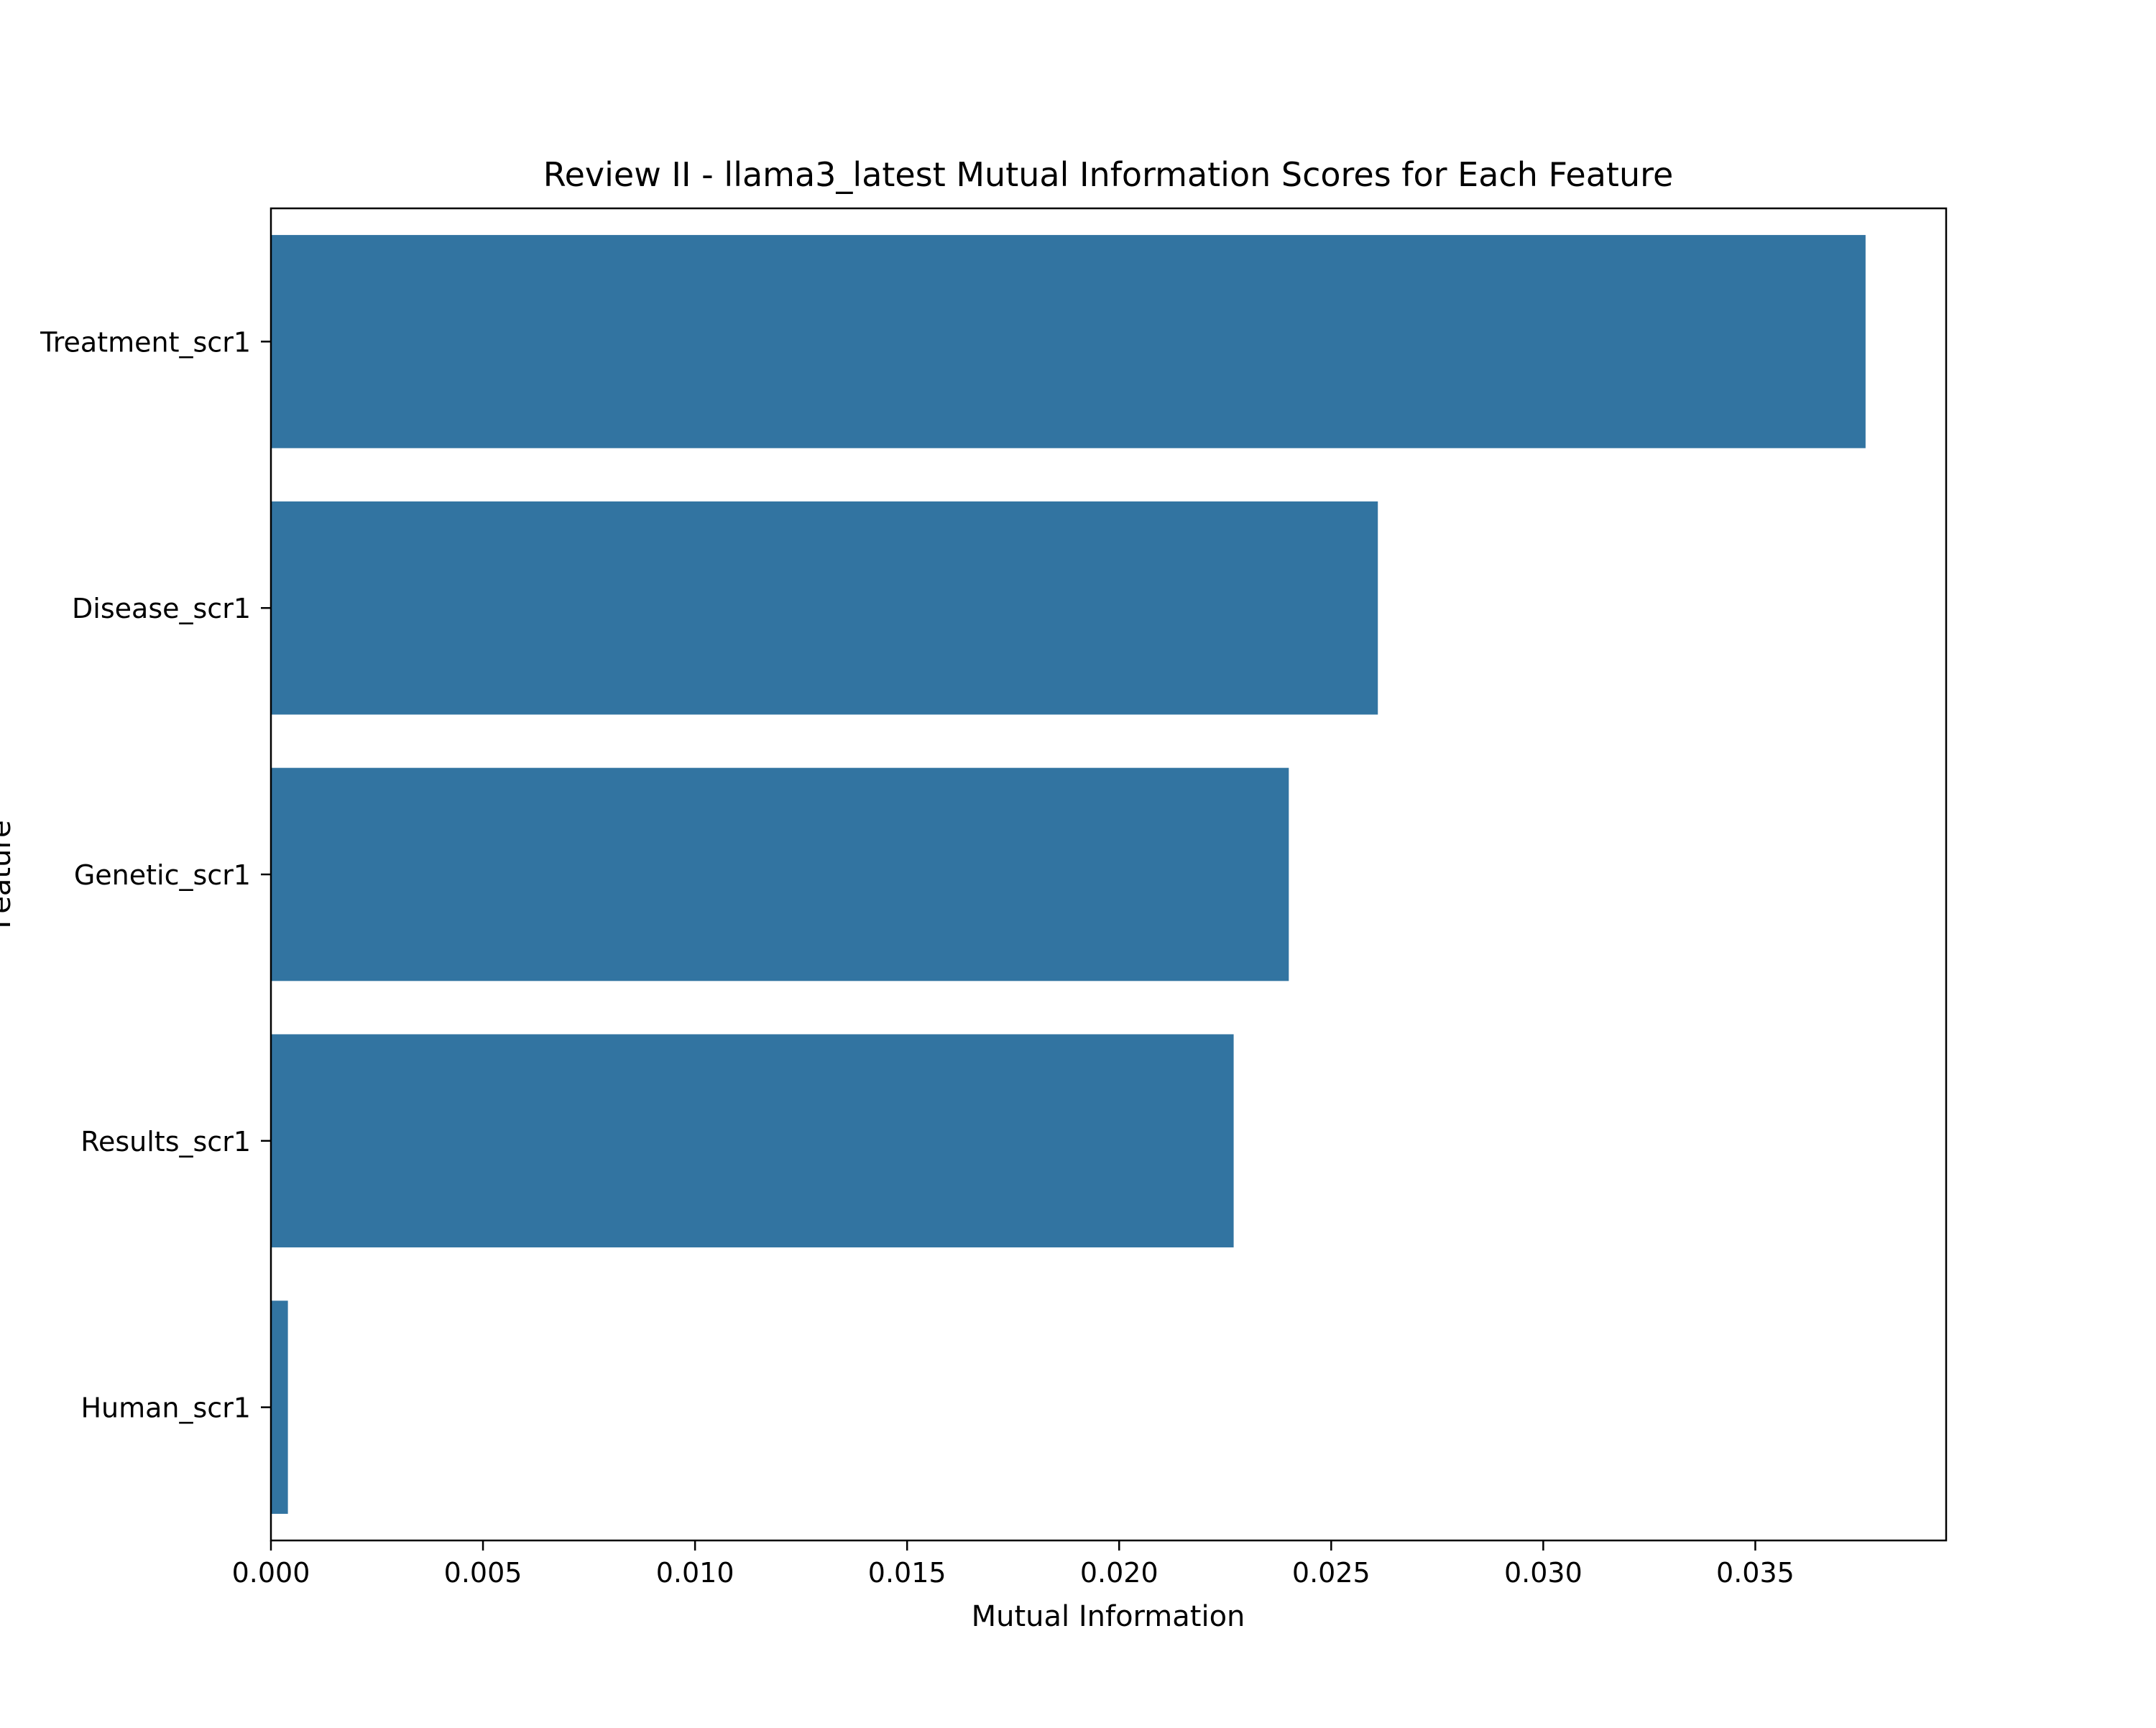 The width and height of the screenshot is (2156, 1728). I want to click on x-tick-label: 0.010, so click(695, 1573).